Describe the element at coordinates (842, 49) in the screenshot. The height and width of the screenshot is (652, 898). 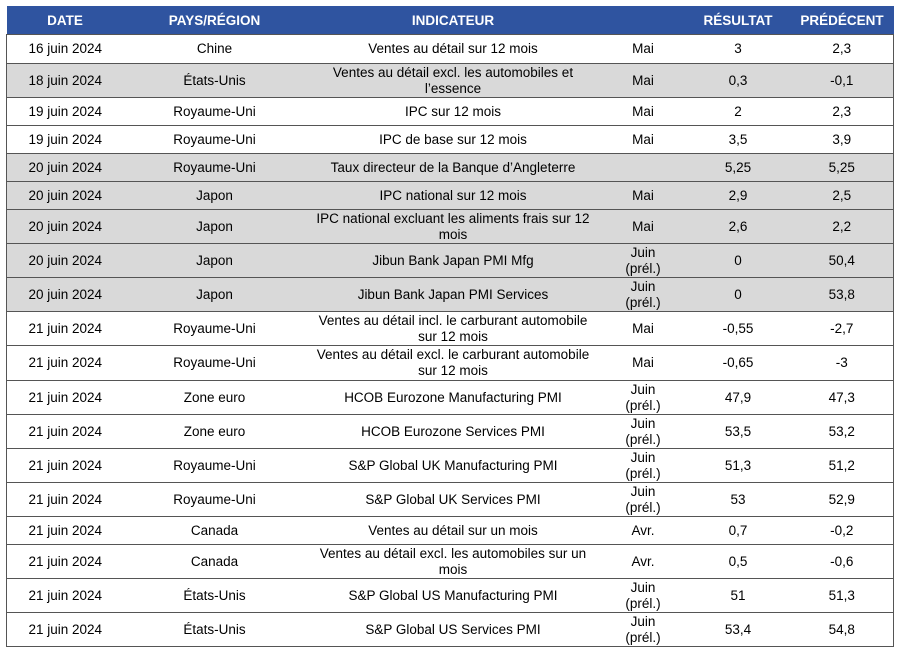
I see `table-cell: 2,3` at that location.